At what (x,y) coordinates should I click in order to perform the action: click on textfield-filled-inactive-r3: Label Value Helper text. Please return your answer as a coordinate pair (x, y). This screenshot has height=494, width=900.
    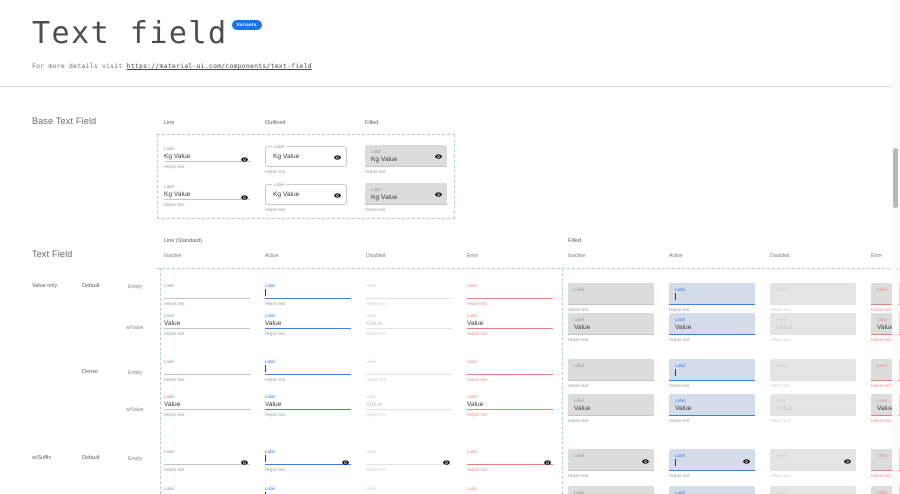
    Looking at the image, I should click on (611, 409).